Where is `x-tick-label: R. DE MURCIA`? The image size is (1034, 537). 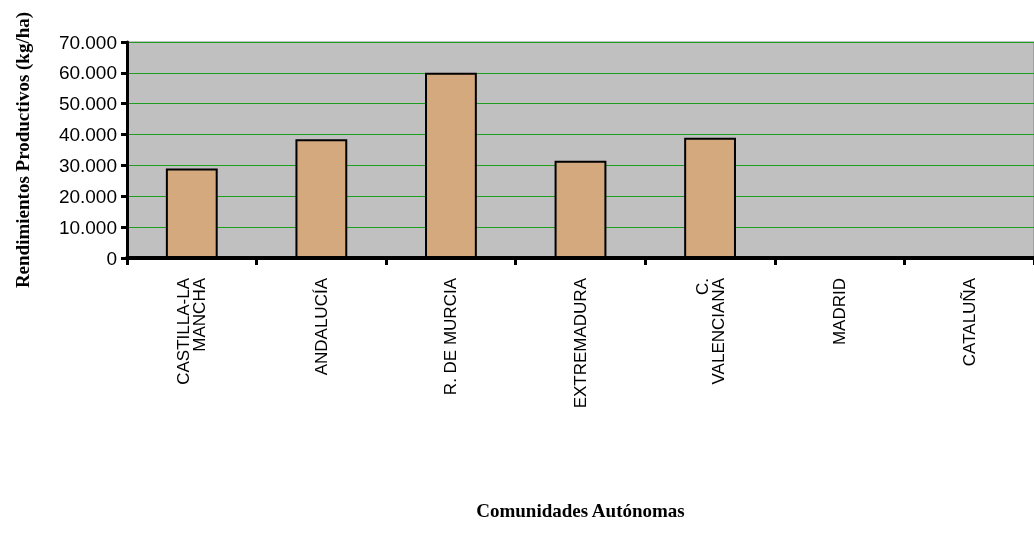
x-tick-label: R. DE MURCIA is located at coordinates (451, 336).